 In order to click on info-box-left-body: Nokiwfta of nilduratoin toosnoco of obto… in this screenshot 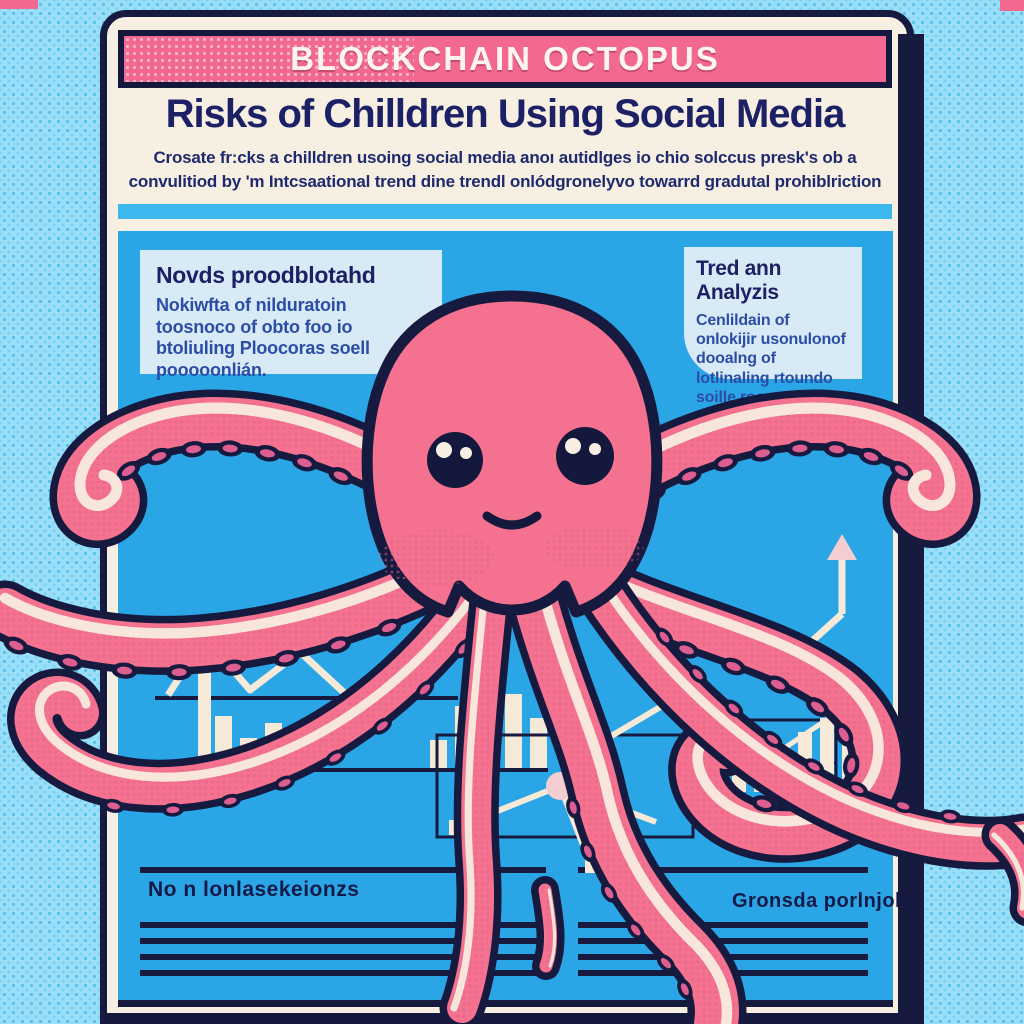, I will do `click(263, 337)`.